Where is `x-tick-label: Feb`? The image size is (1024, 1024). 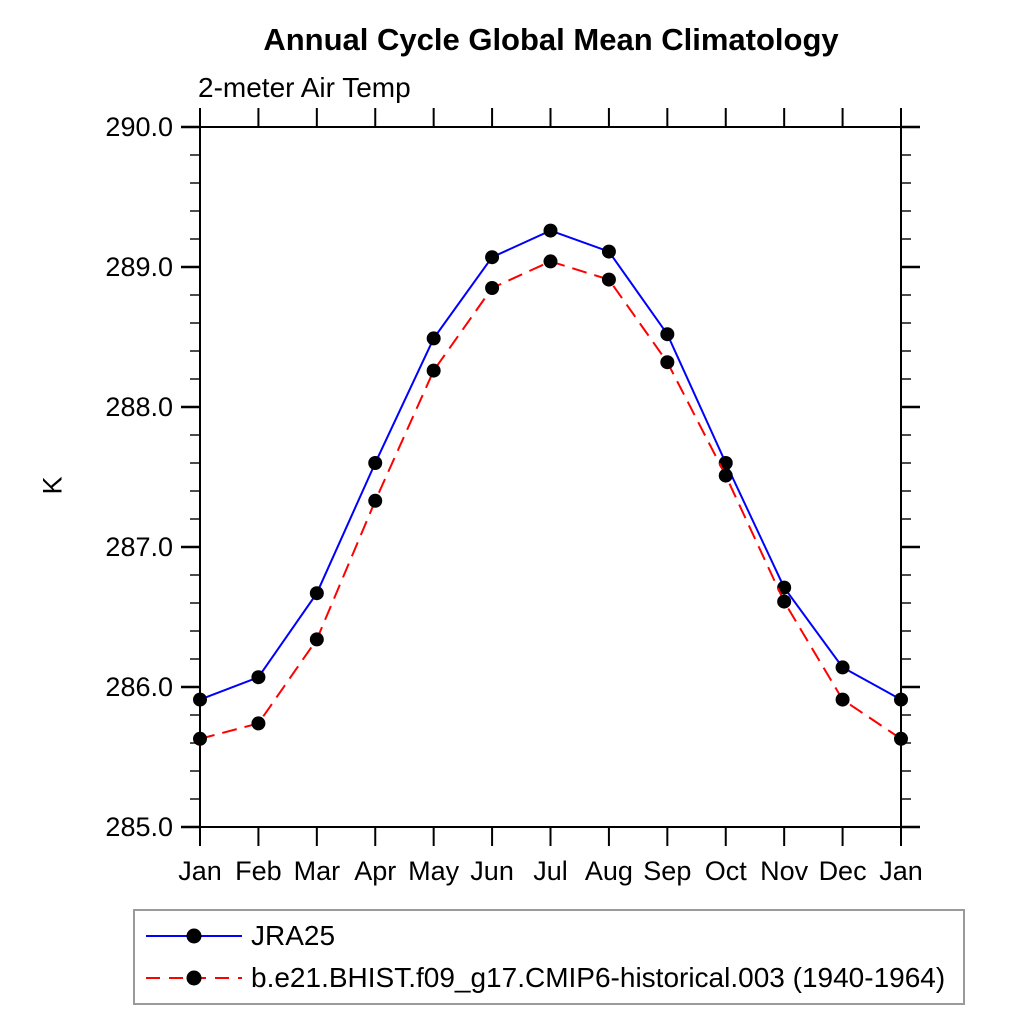 x-tick-label: Feb is located at coordinates (258, 871).